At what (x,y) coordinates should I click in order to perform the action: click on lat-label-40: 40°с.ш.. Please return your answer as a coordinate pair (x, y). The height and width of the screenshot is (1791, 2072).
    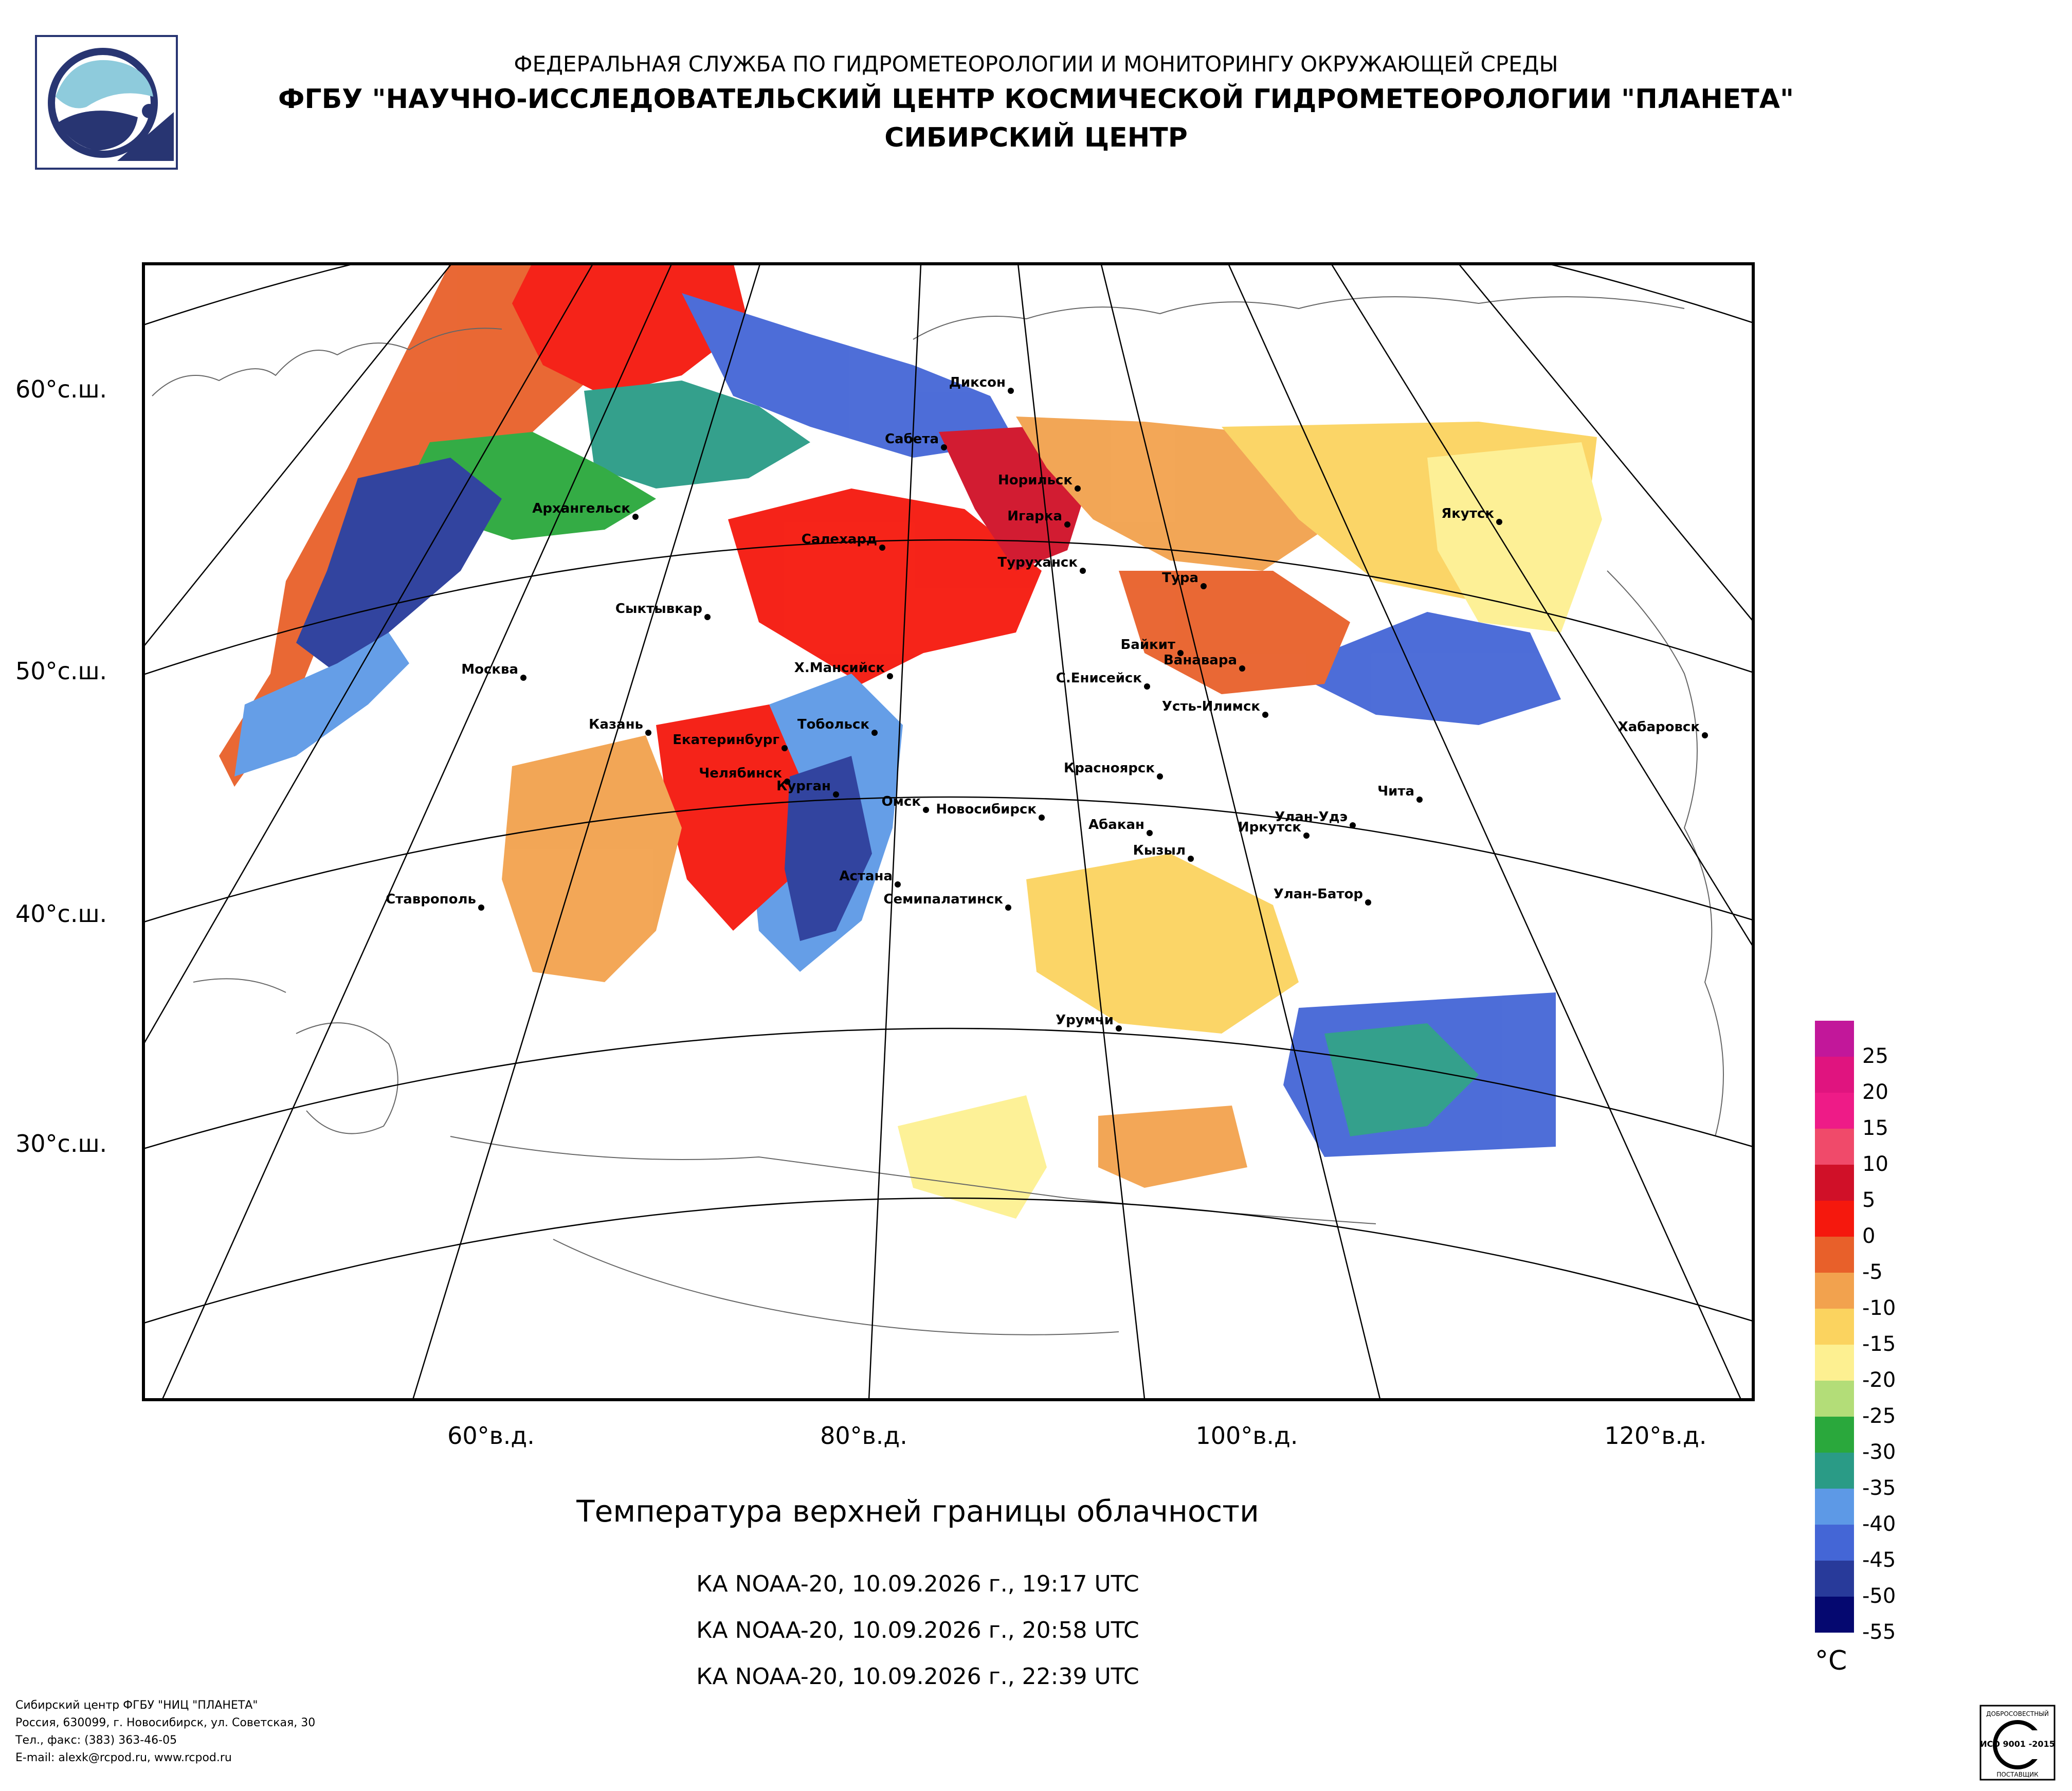
    Looking at the image, I should click on (61, 914).